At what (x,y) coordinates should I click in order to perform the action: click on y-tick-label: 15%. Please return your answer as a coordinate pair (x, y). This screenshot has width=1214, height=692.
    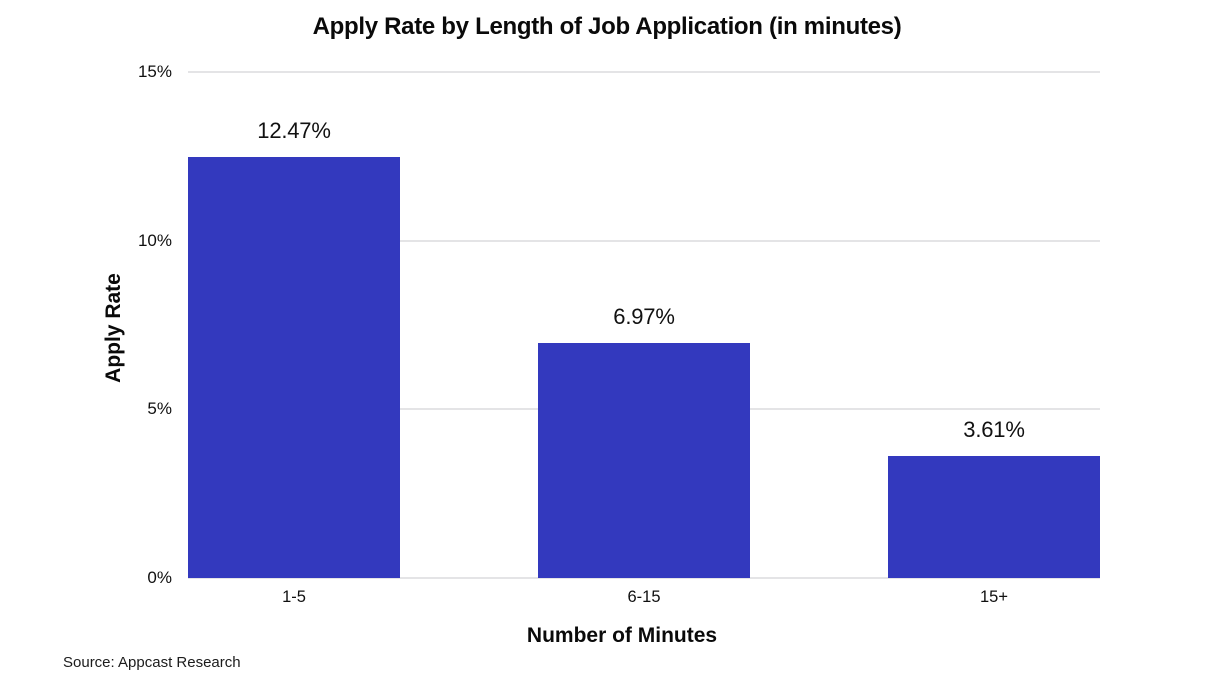
    Looking at the image, I should click on (154, 71).